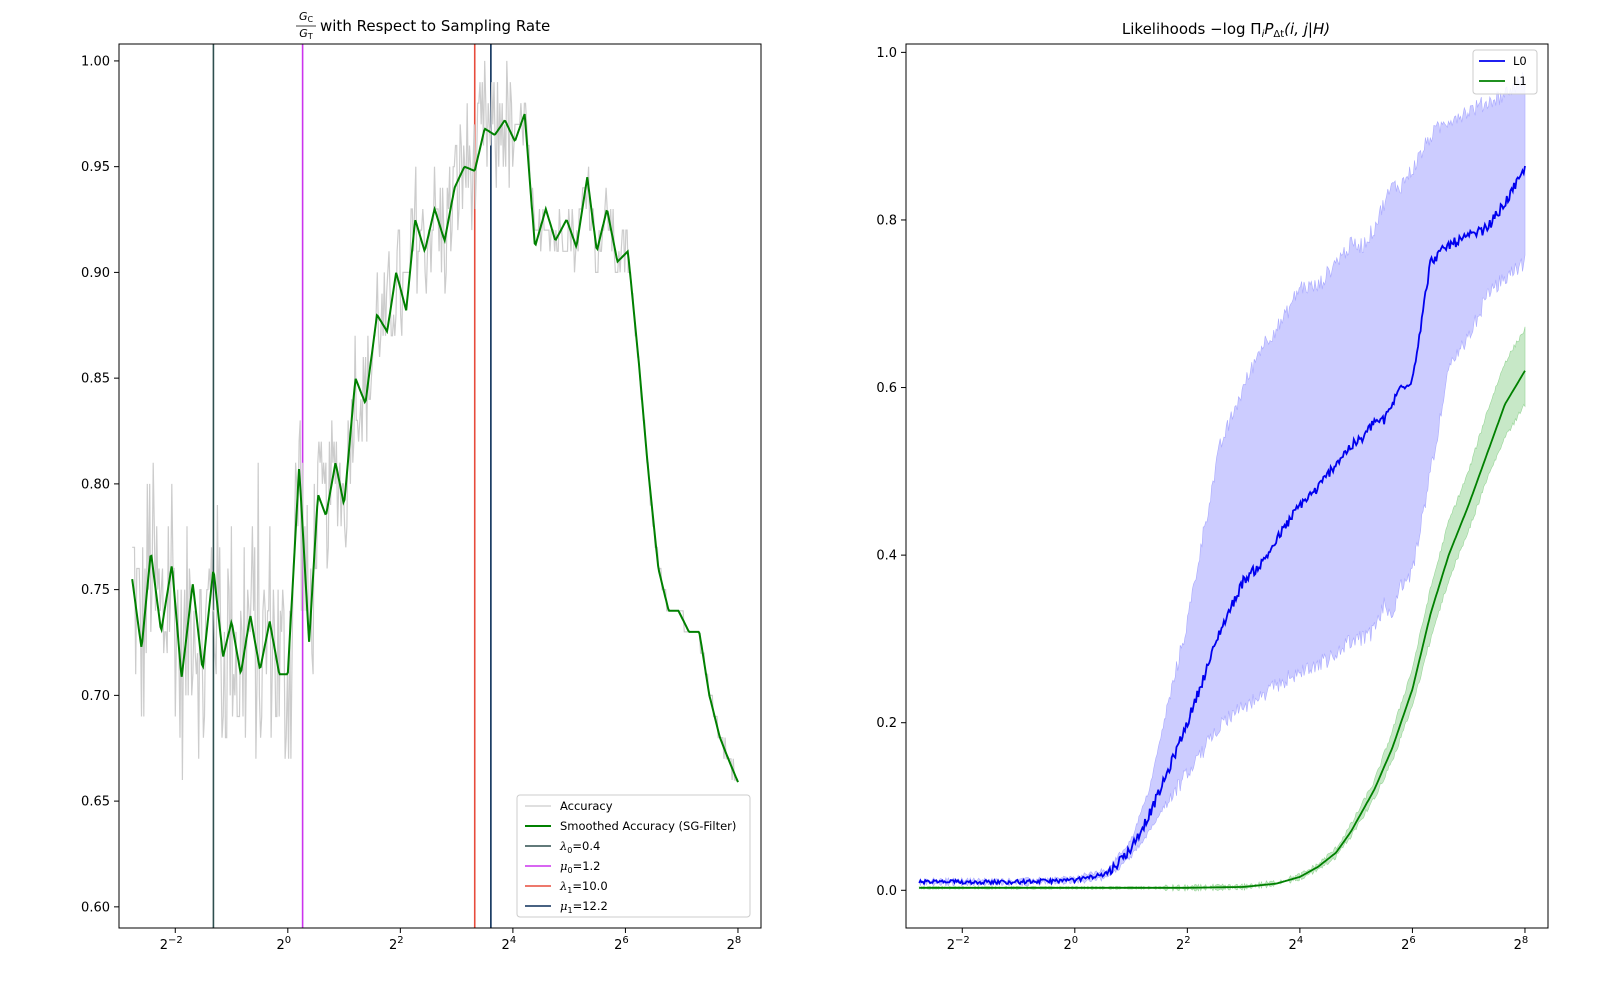 The width and height of the screenshot is (1600, 1000). I want to click on y-tick-label: 0.2, so click(886, 723).